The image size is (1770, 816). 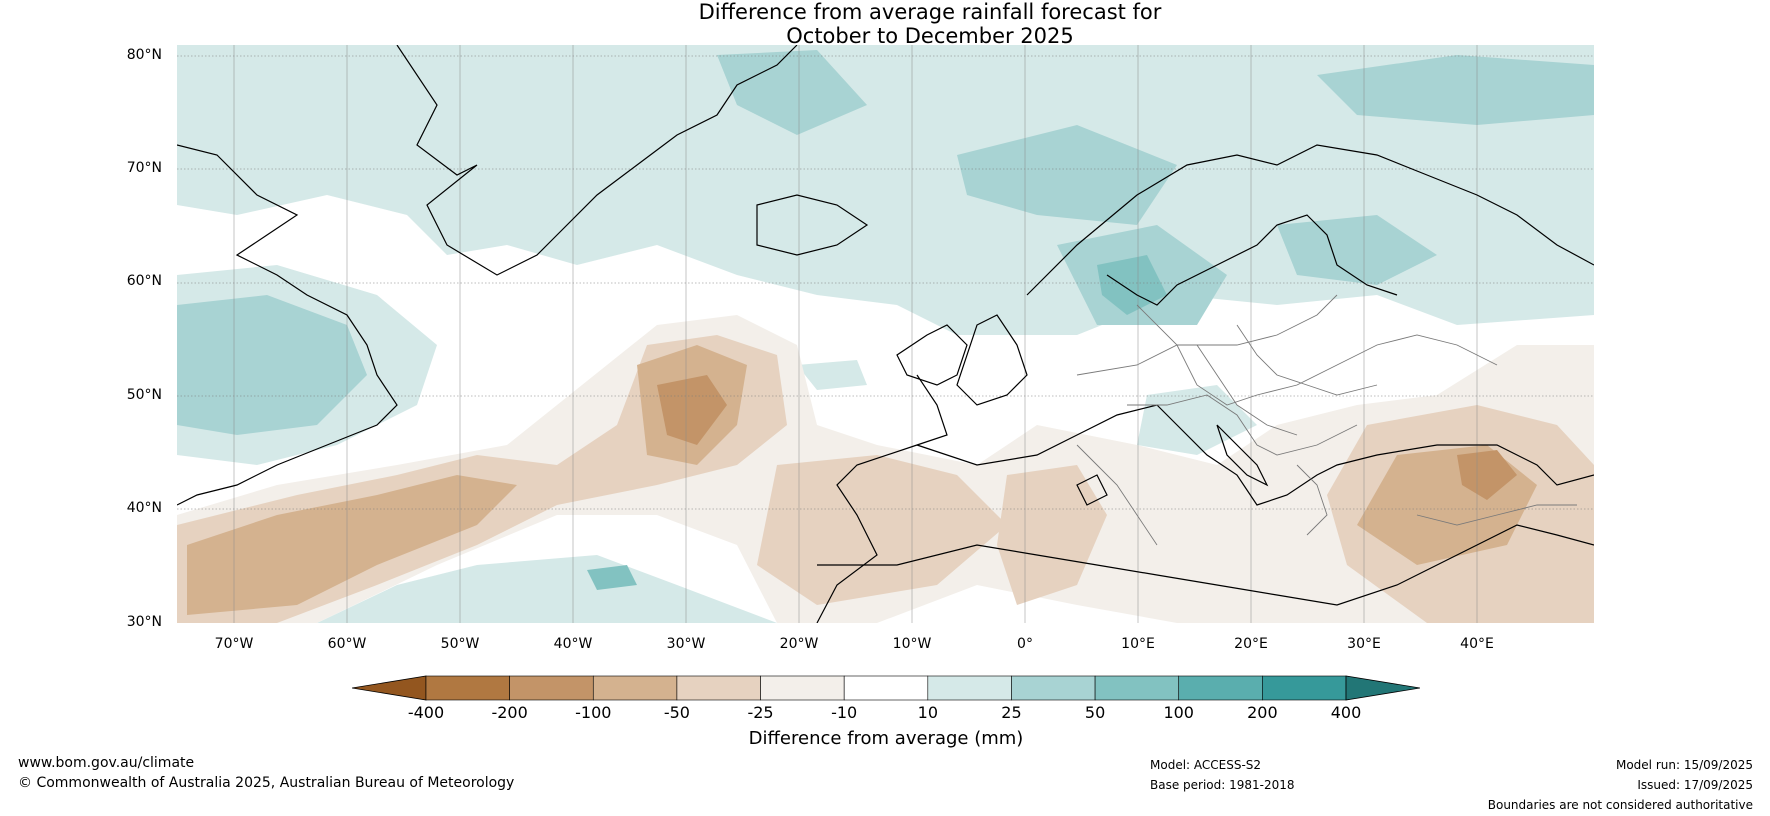 What do you see at coordinates (1383, 688) in the screenshot?
I see `colorbar-extend-high` at bounding box center [1383, 688].